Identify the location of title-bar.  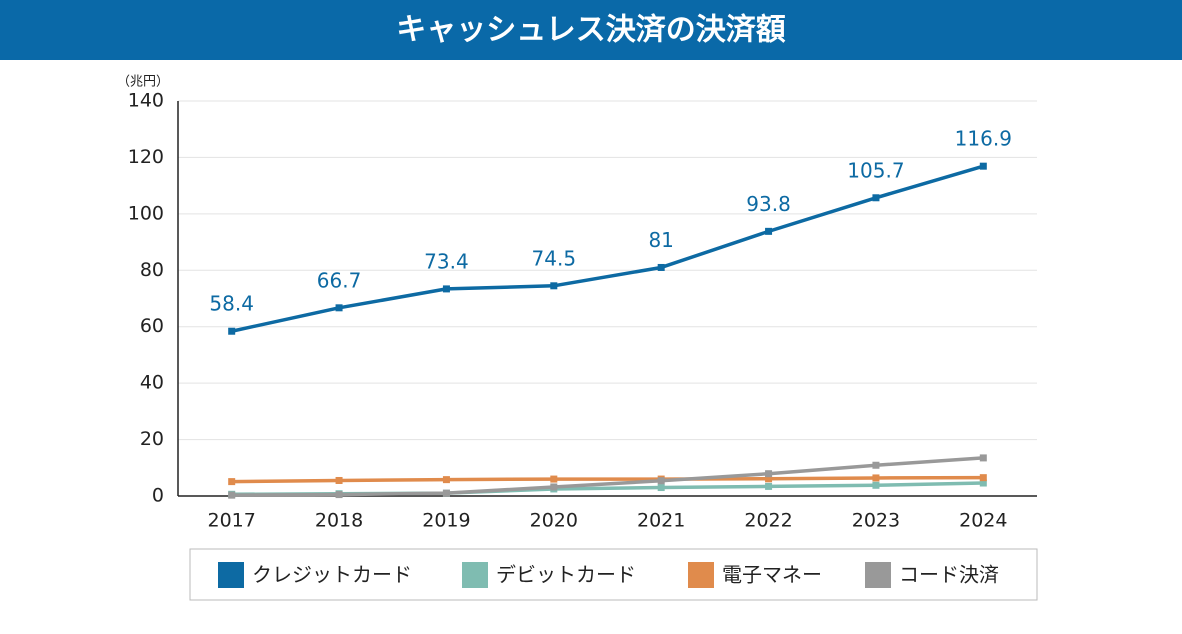
(591, 30).